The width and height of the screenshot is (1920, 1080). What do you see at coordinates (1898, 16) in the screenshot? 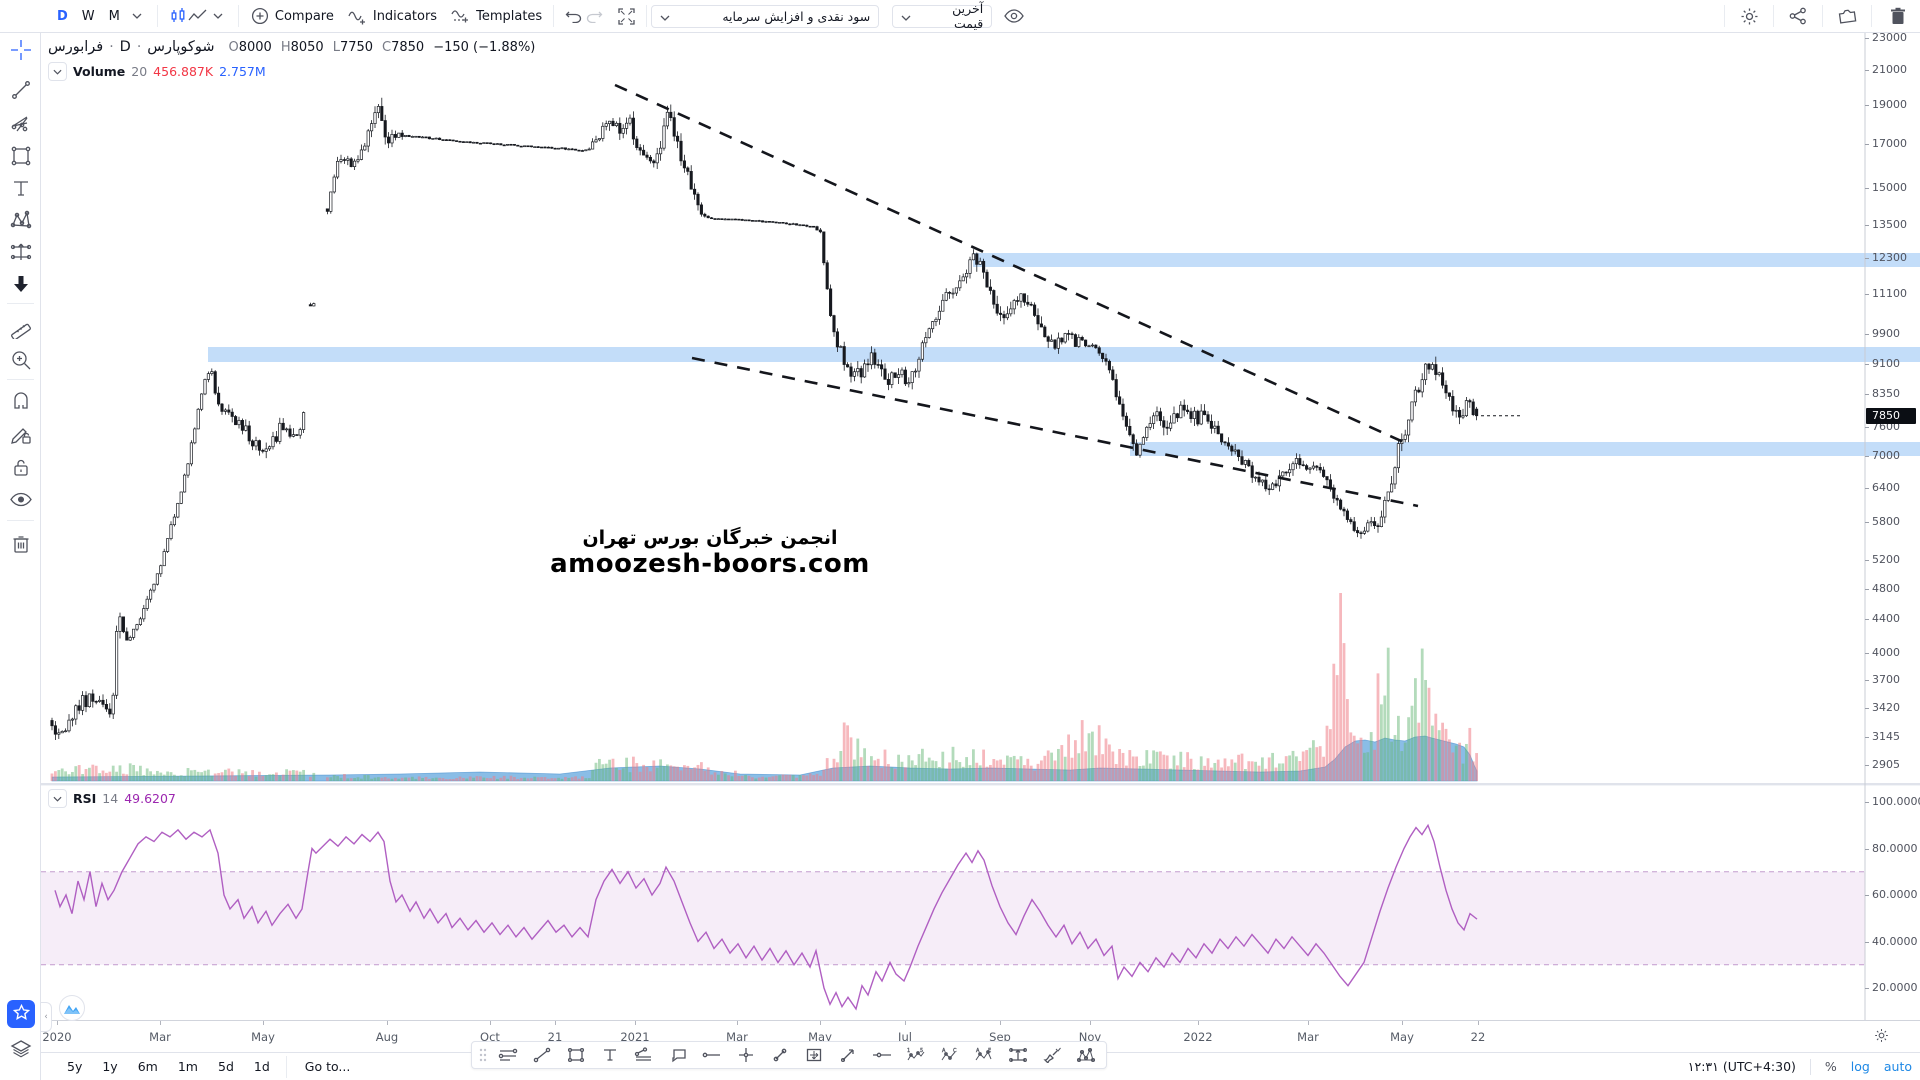
I see `delete-trash-icon` at bounding box center [1898, 16].